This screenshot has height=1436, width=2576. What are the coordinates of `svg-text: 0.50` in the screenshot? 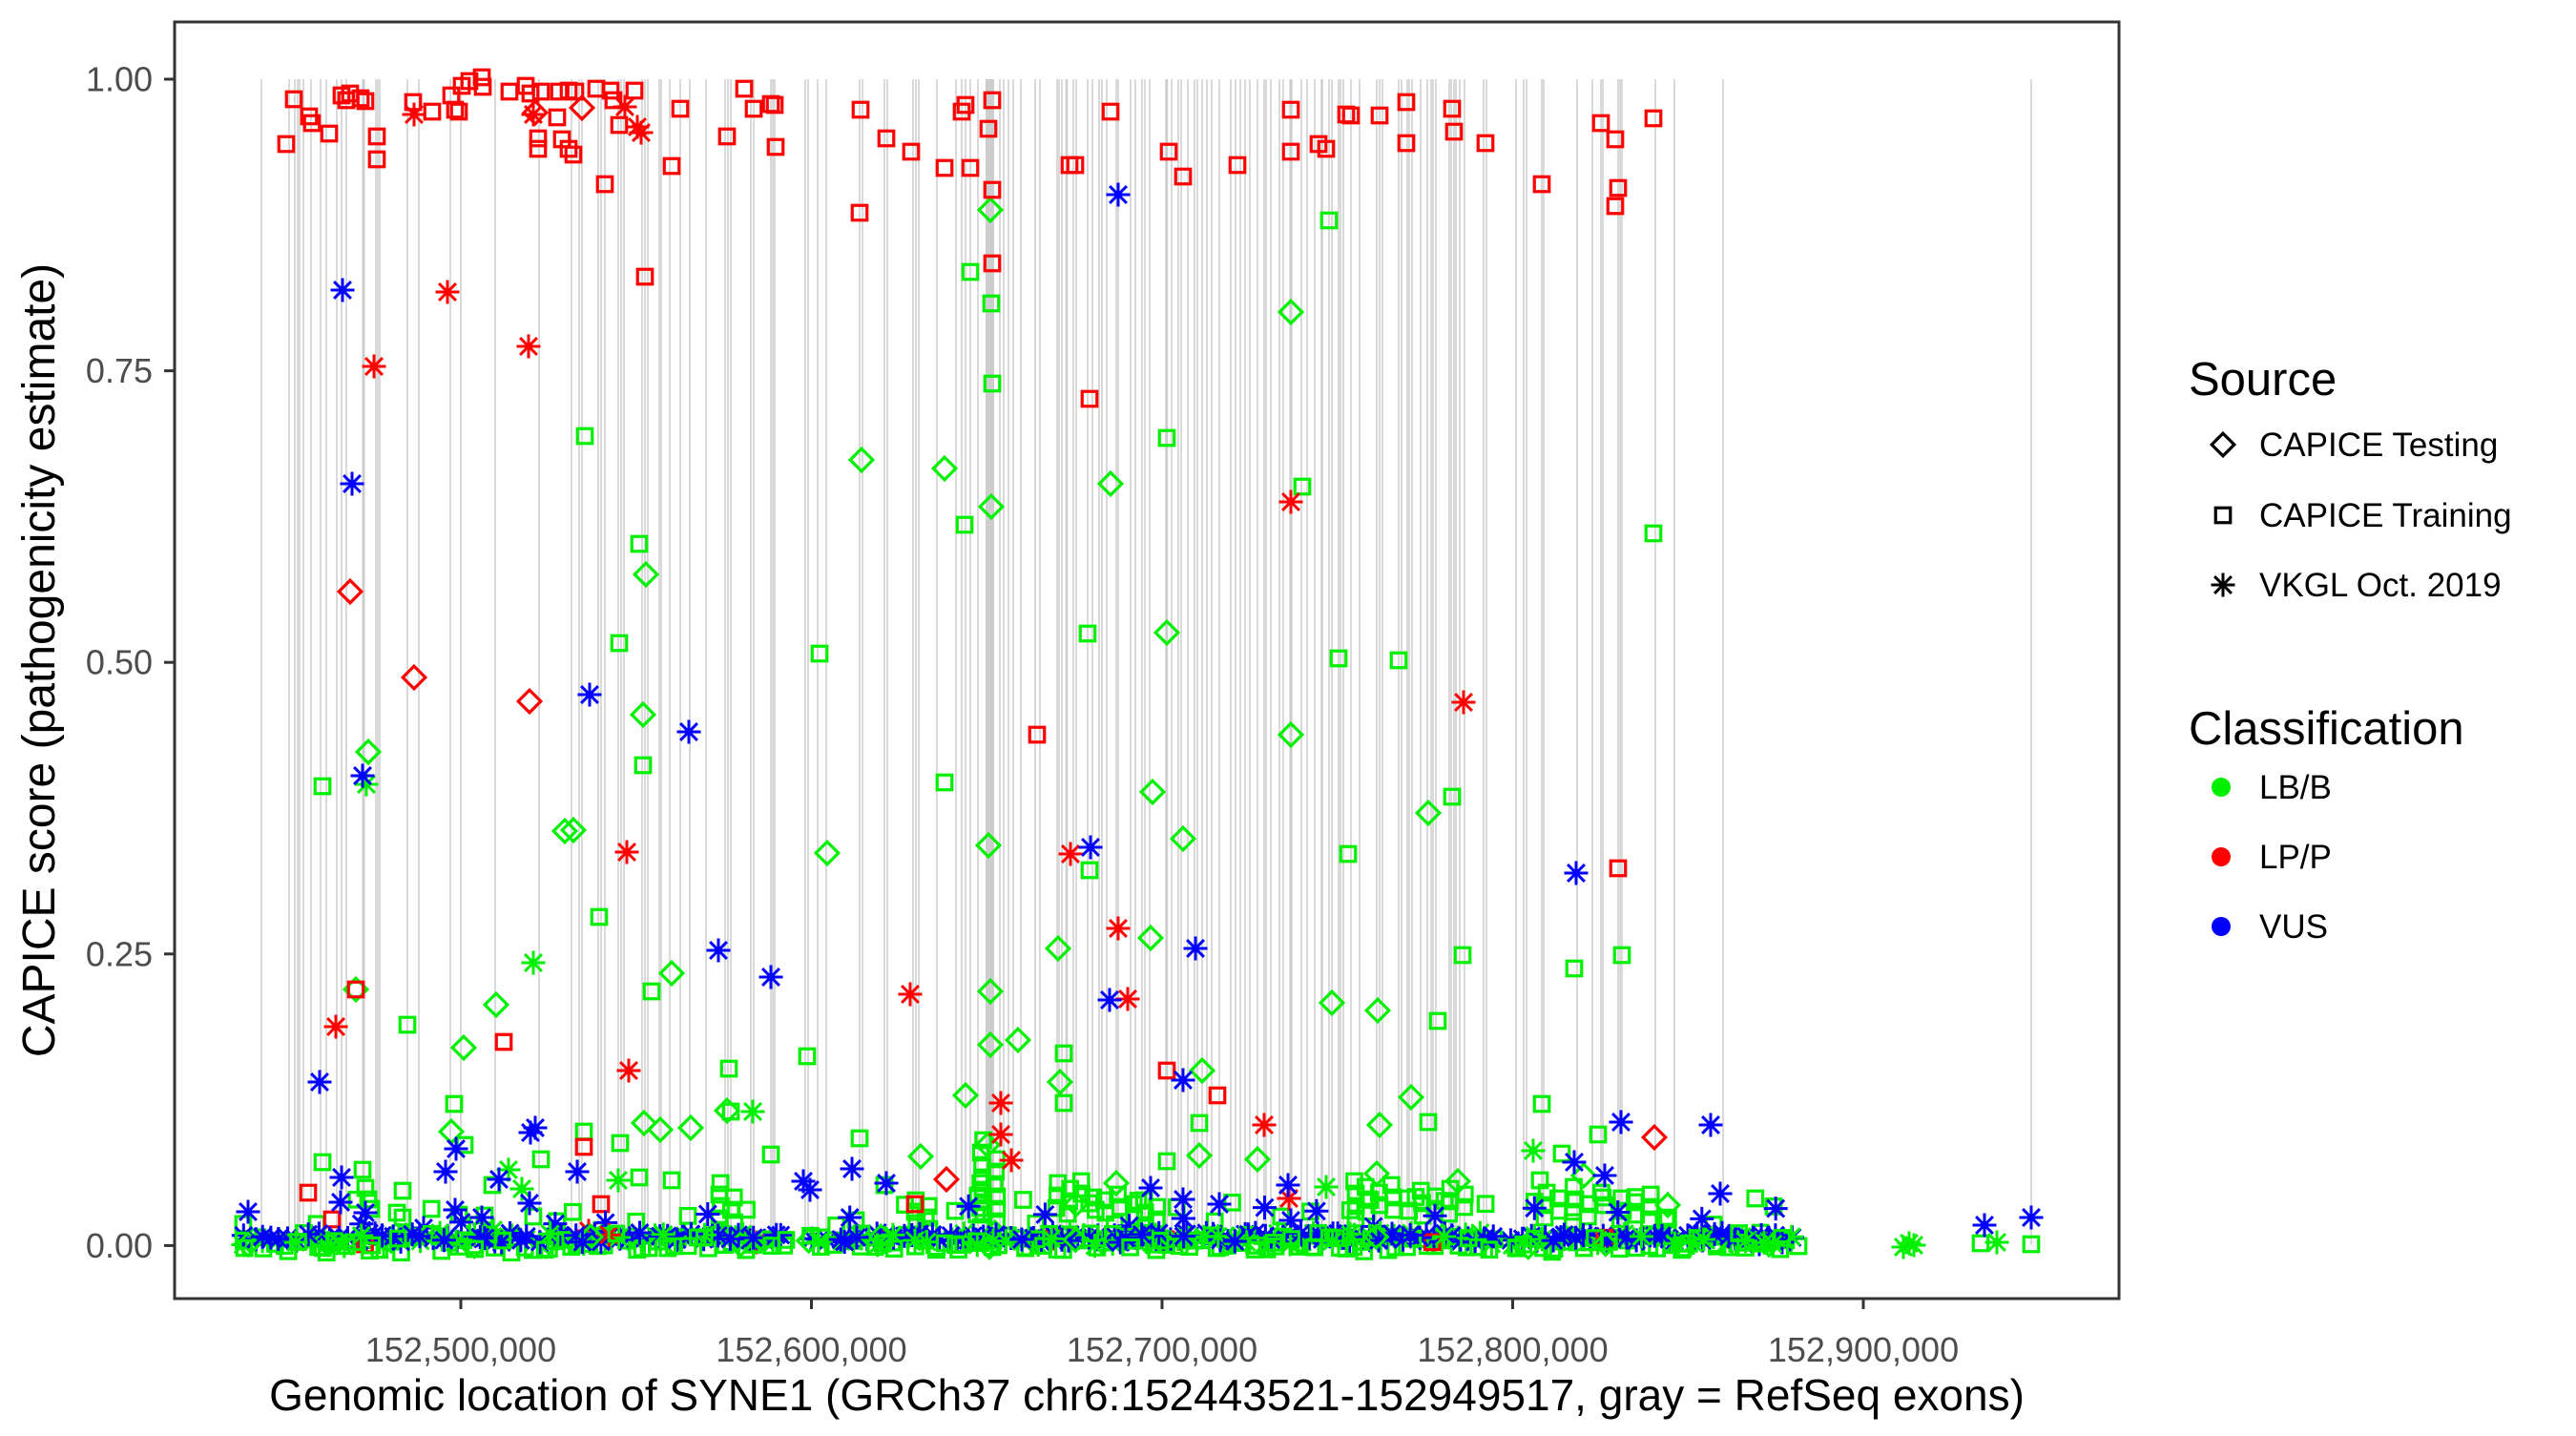 It's located at (119, 662).